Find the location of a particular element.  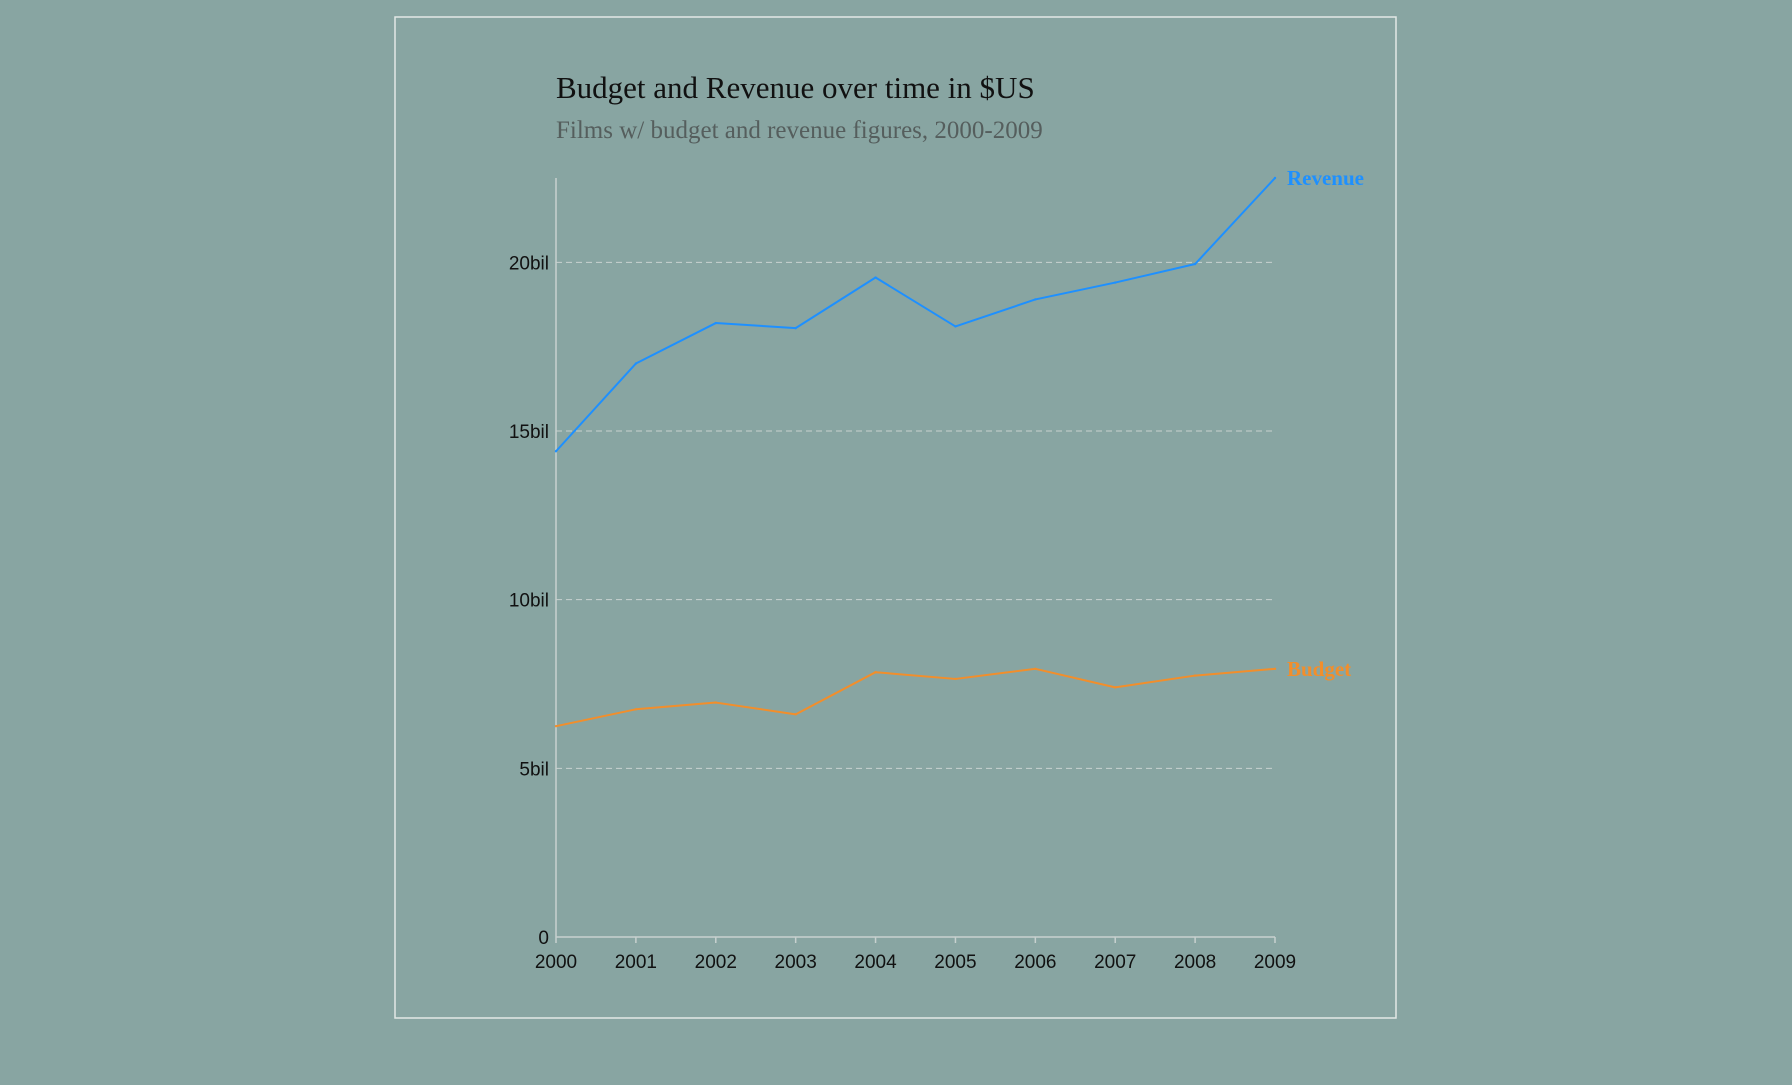

y-tick-label: 15bil is located at coordinates (529, 432).